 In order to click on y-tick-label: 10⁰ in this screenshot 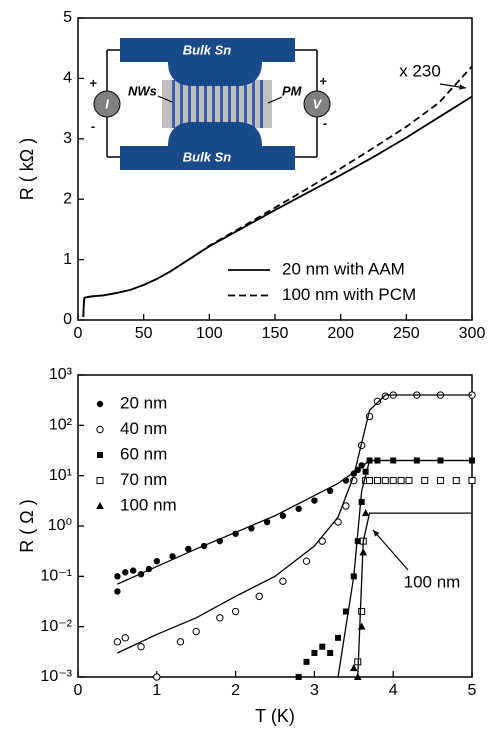, I will do `click(60, 525)`.